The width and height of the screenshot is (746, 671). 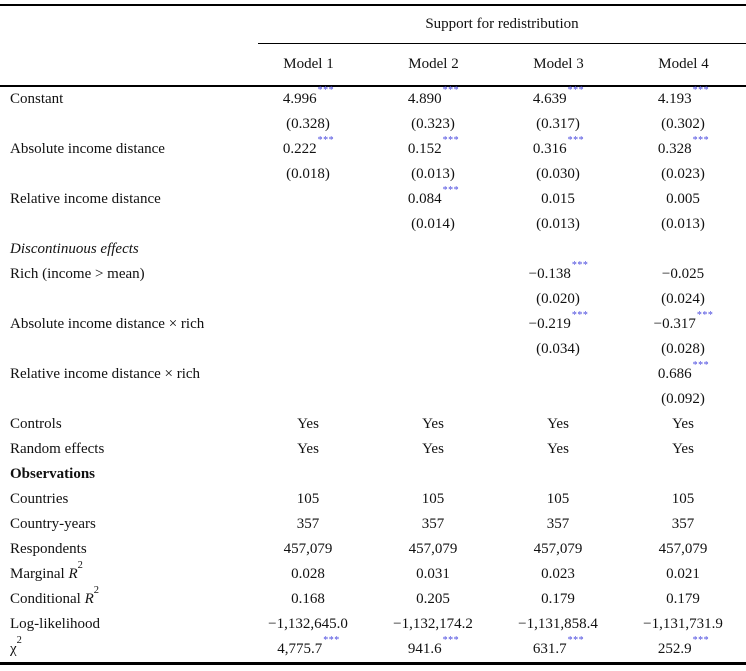 I want to click on cell-model-4: 252.9***, so click(x=683, y=645).